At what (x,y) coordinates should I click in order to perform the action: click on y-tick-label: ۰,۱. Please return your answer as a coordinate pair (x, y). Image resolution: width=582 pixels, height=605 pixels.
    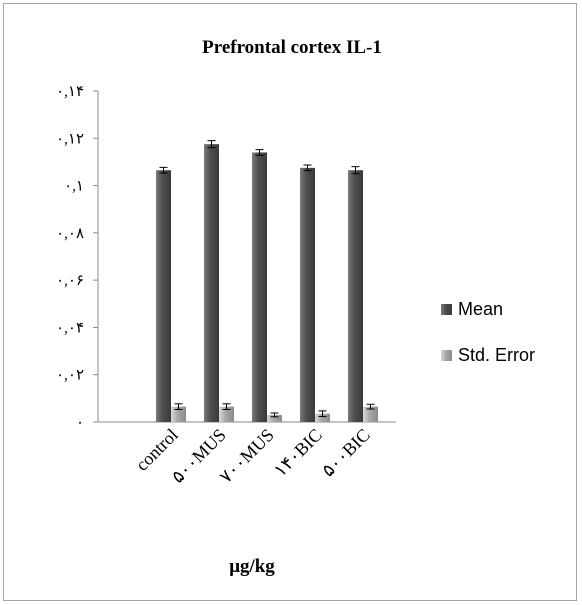
    Looking at the image, I should click on (74, 187).